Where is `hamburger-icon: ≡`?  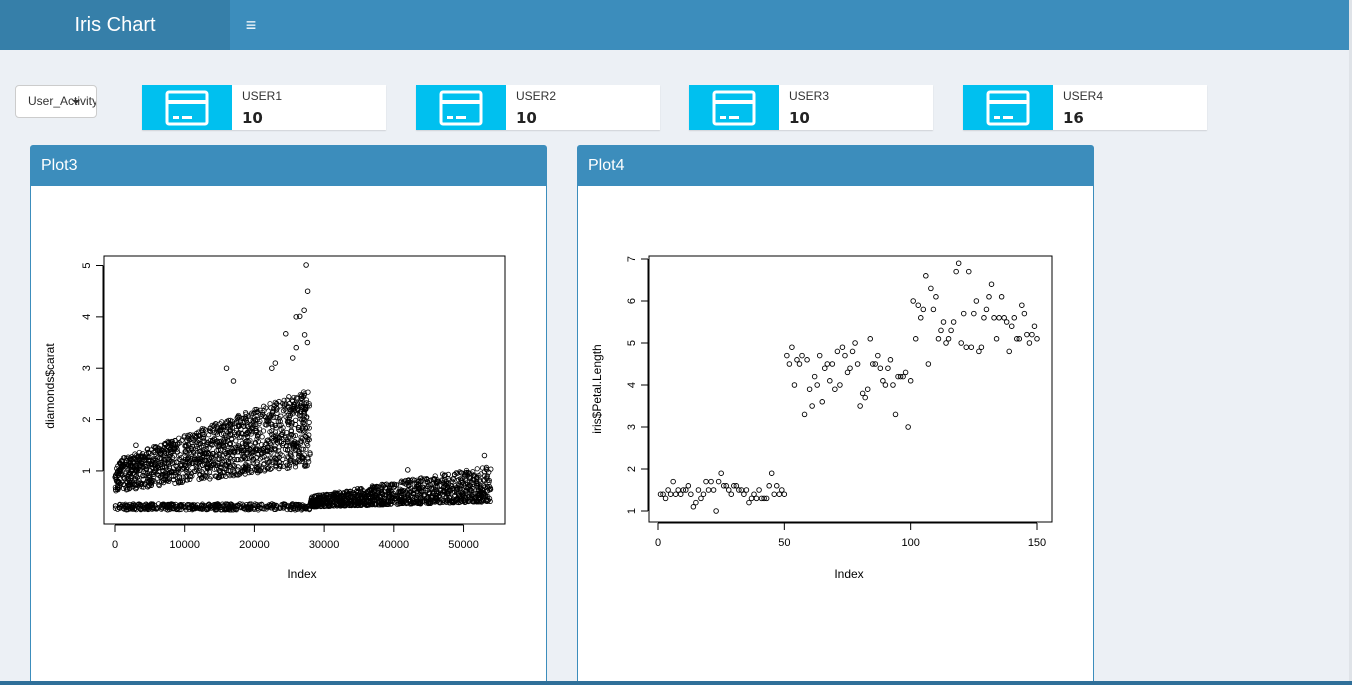
hamburger-icon: ≡ is located at coordinates (251, 25).